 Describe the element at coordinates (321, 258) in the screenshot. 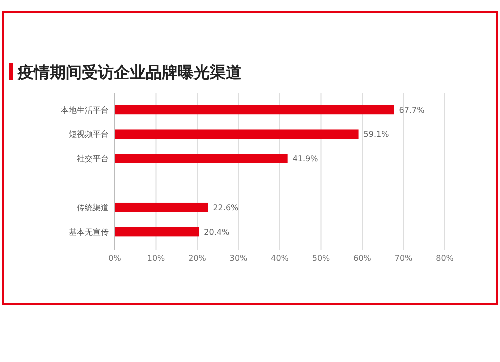

I see `x-tick-label: 50%` at that location.